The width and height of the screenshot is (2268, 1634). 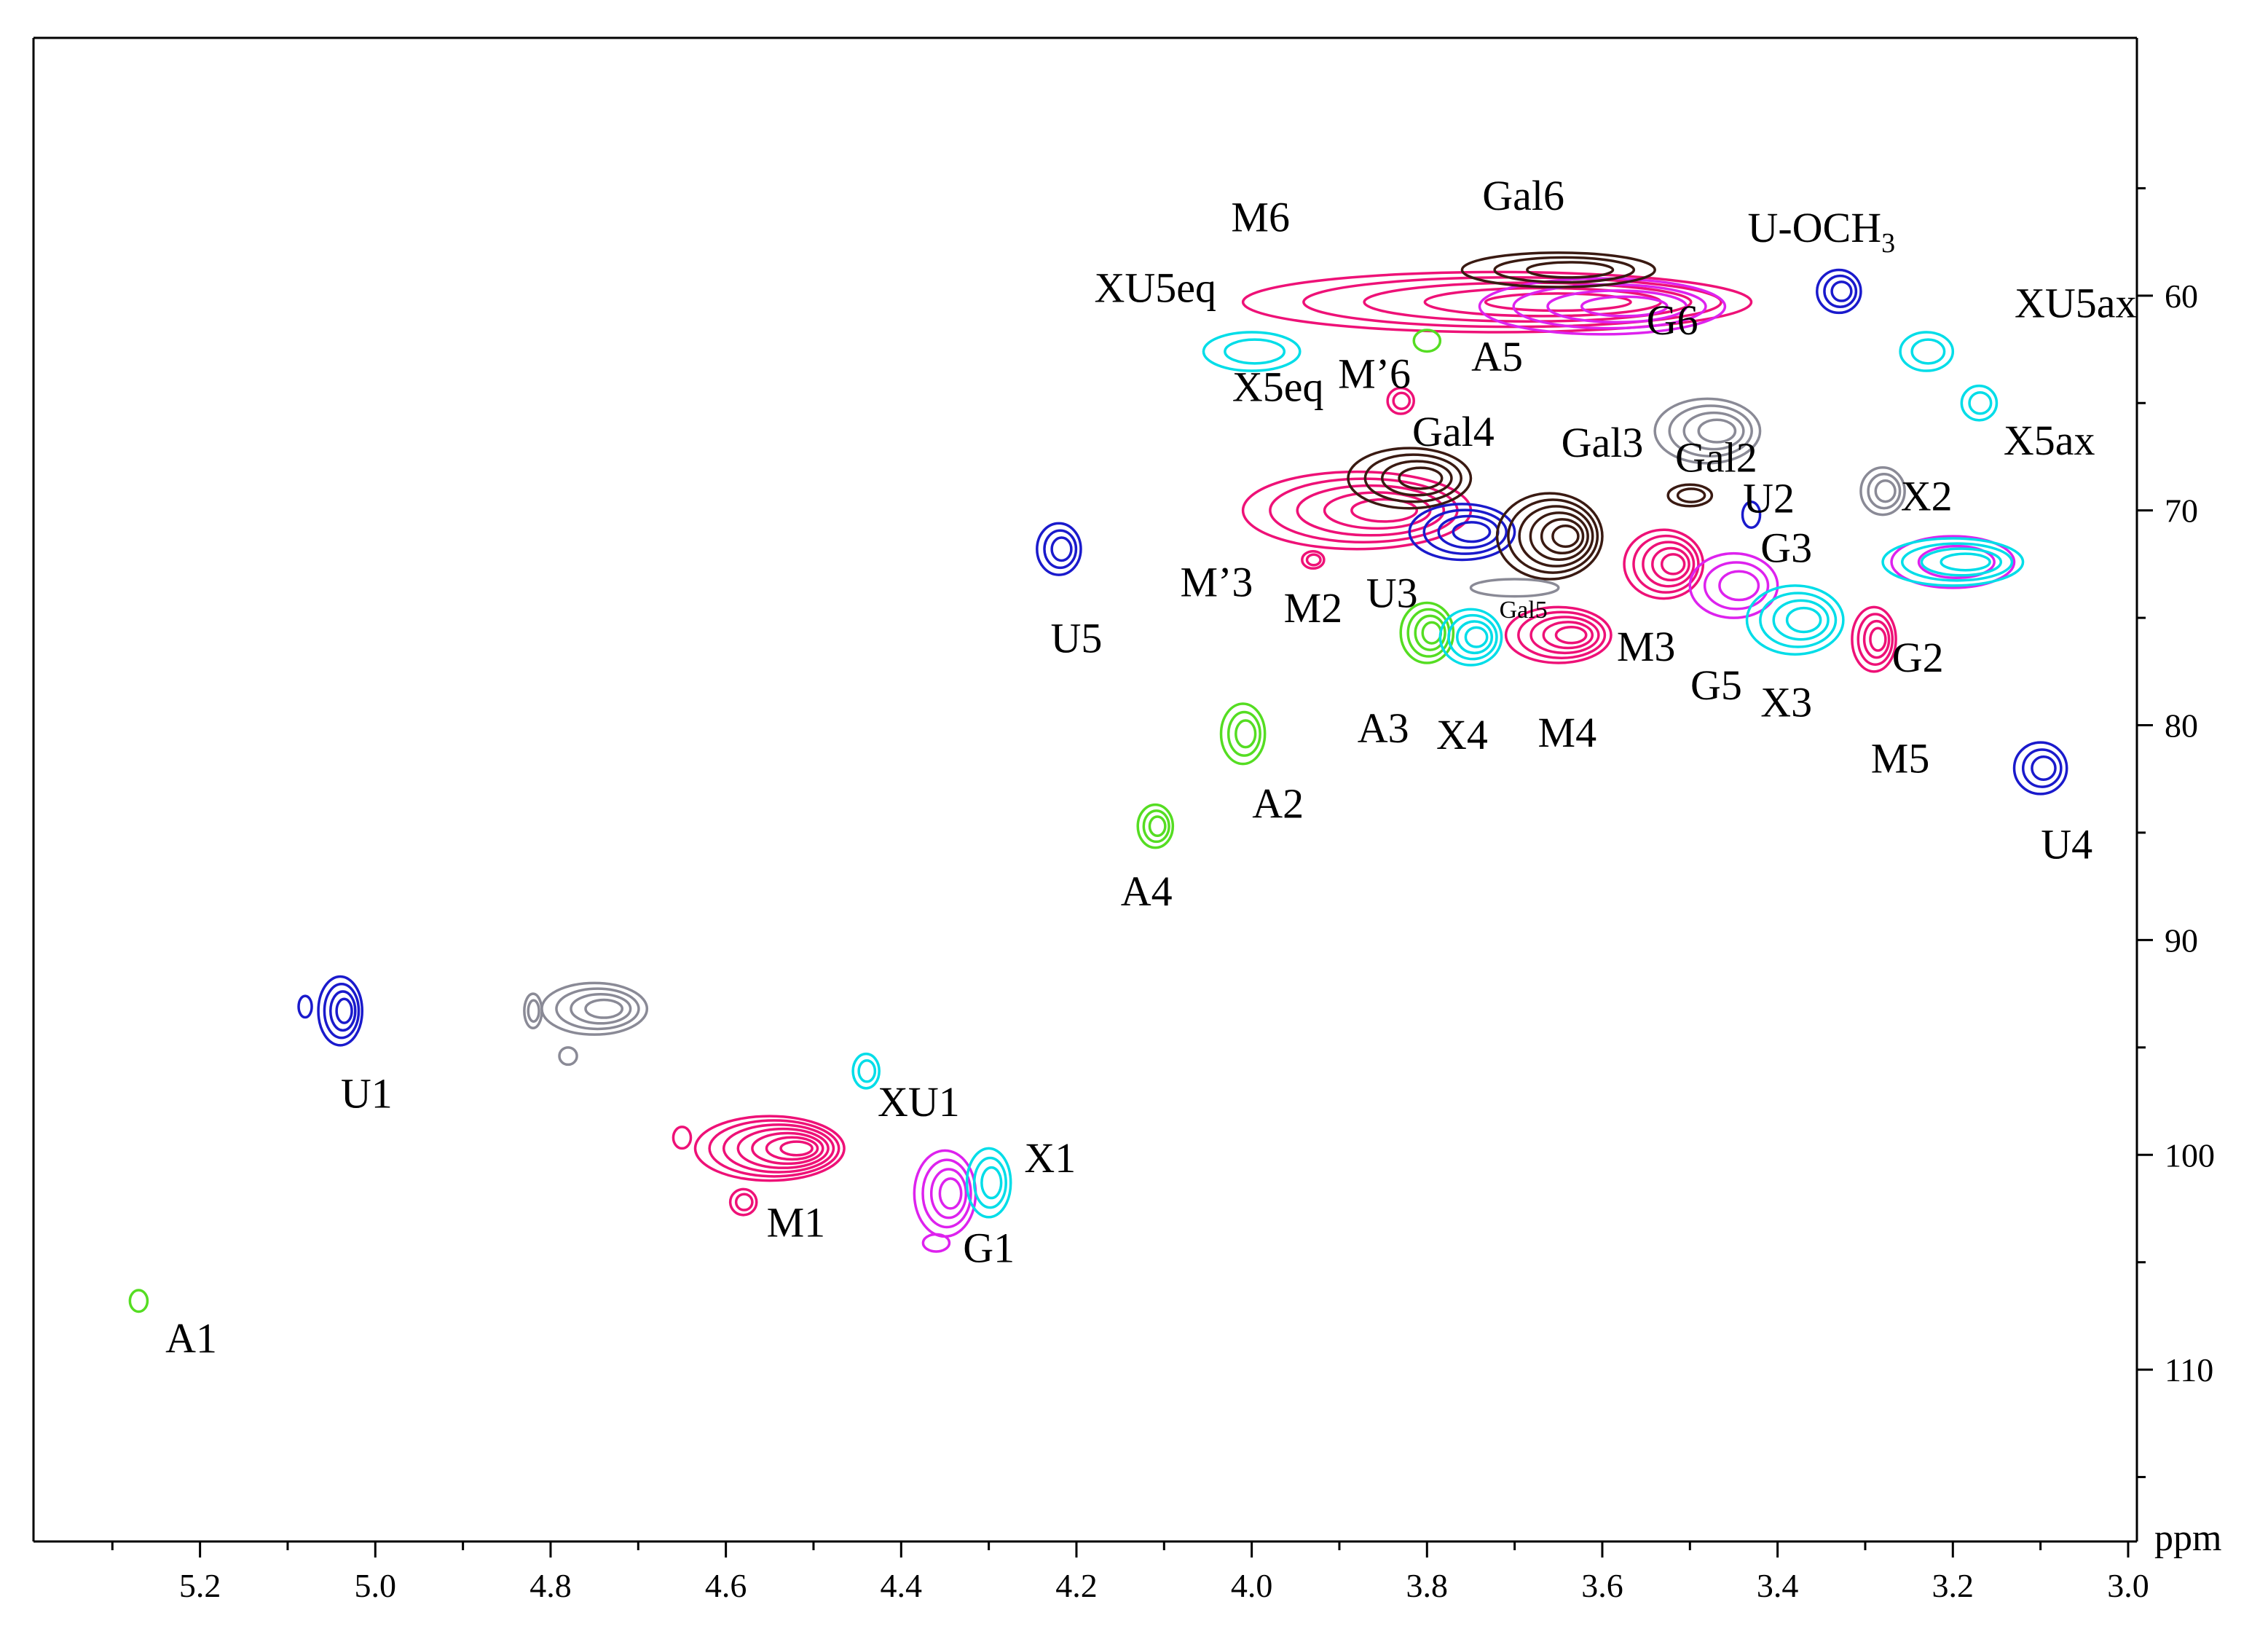 What do you see at coordinates (1260, 216) in the screenshot?
I see `peak-label: M6` at bounding box center [1260, 216].